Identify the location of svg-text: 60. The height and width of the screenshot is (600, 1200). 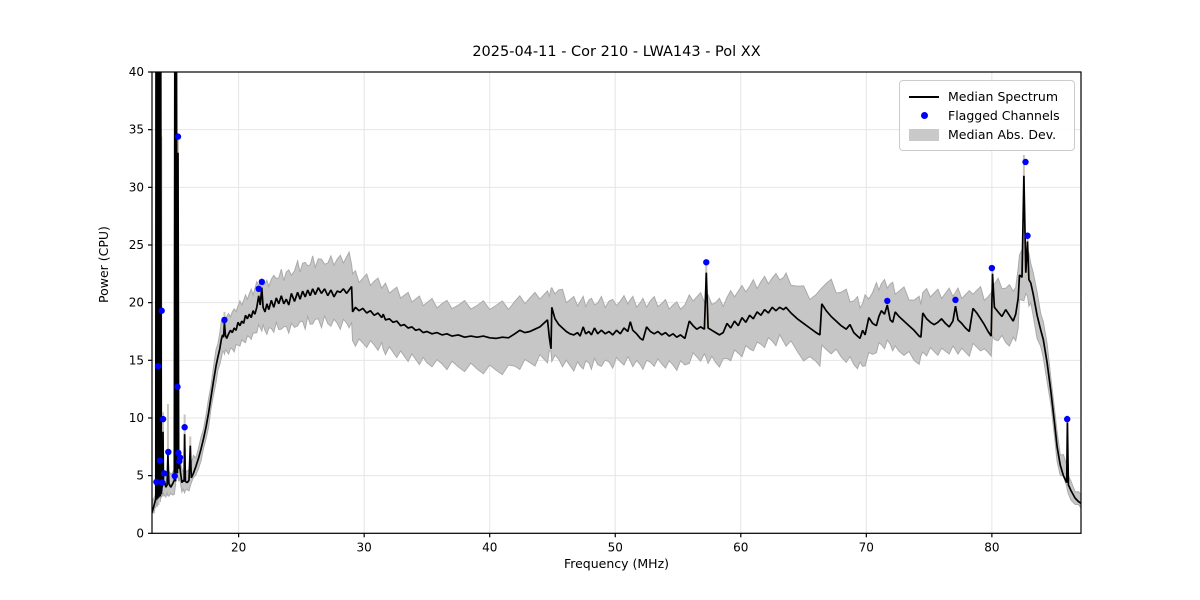
(740, 547).